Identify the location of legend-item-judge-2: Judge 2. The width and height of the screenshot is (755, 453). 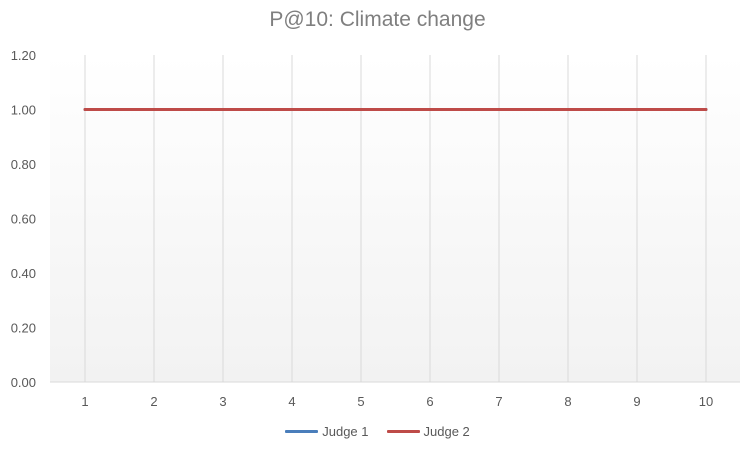
(428, 431).